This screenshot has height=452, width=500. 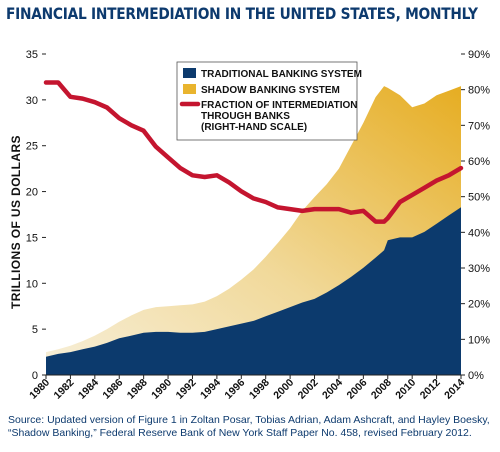 What do you see at coordinates (476, 376) in the screenshot?
I see `y2-tick-label: 0%` at bounding box center [476, 376].